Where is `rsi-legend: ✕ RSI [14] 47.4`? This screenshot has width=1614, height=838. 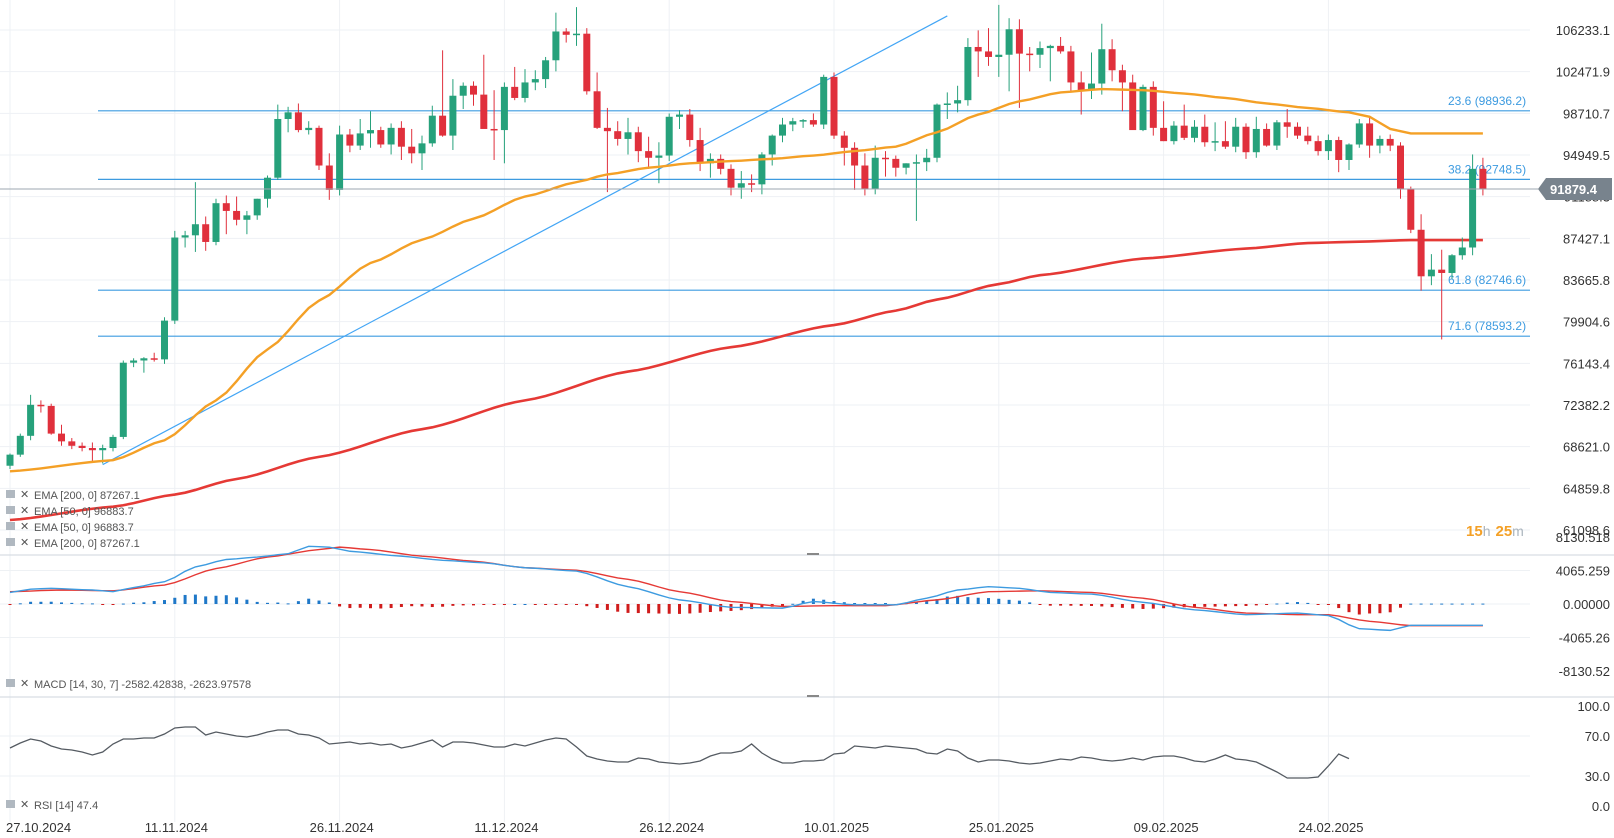
rsi-legend: ✕ RSI [14] 47.4 is located at coordinates (52, 805).